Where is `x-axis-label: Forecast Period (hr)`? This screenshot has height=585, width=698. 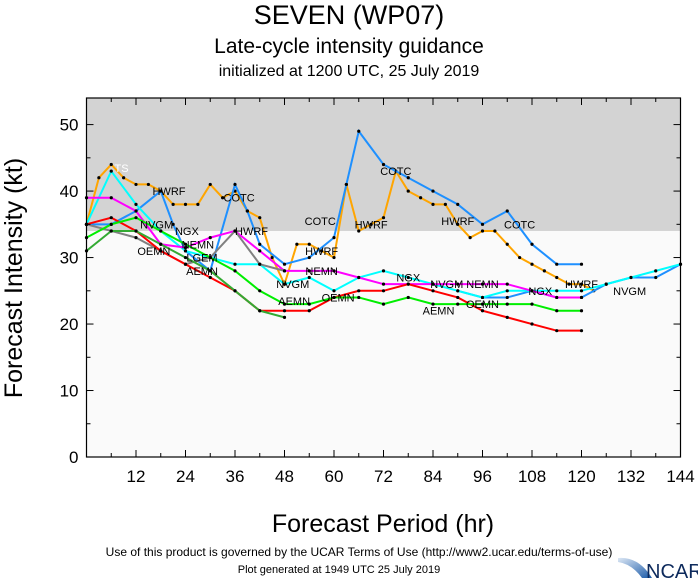 x-axis-label: Forecast Period (hr) is located at coordinates (383, 524).